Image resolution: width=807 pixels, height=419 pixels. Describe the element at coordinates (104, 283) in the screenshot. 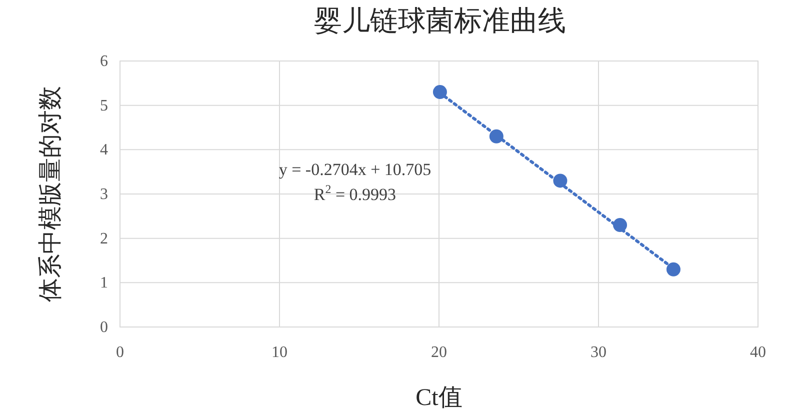

I see `y-tick-label: 1` at that location.